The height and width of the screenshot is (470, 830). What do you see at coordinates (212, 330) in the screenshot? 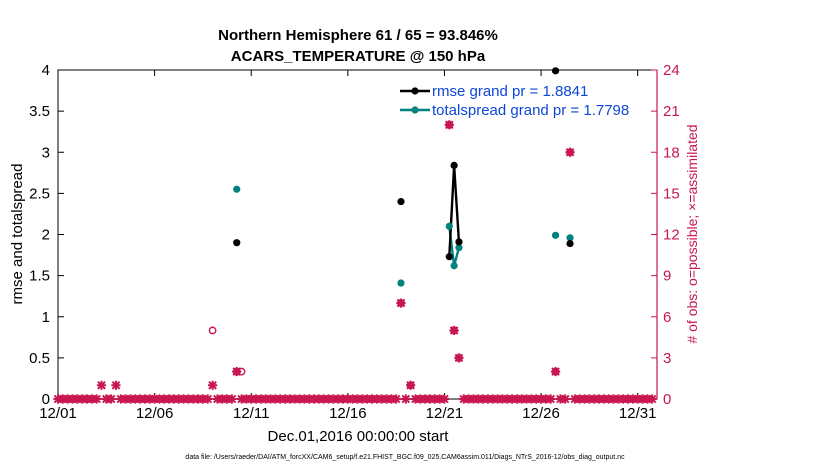
I see `obs-possible-marker` at bounding box center [212, 330].